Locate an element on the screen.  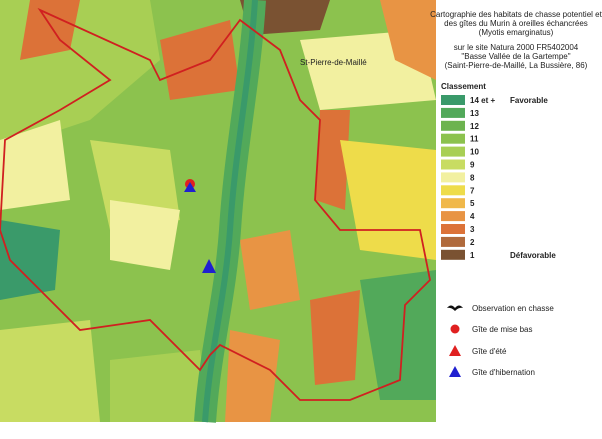
site-line: sur le site Natura 2000 FR5402004 is located at coordinates (516, 47).